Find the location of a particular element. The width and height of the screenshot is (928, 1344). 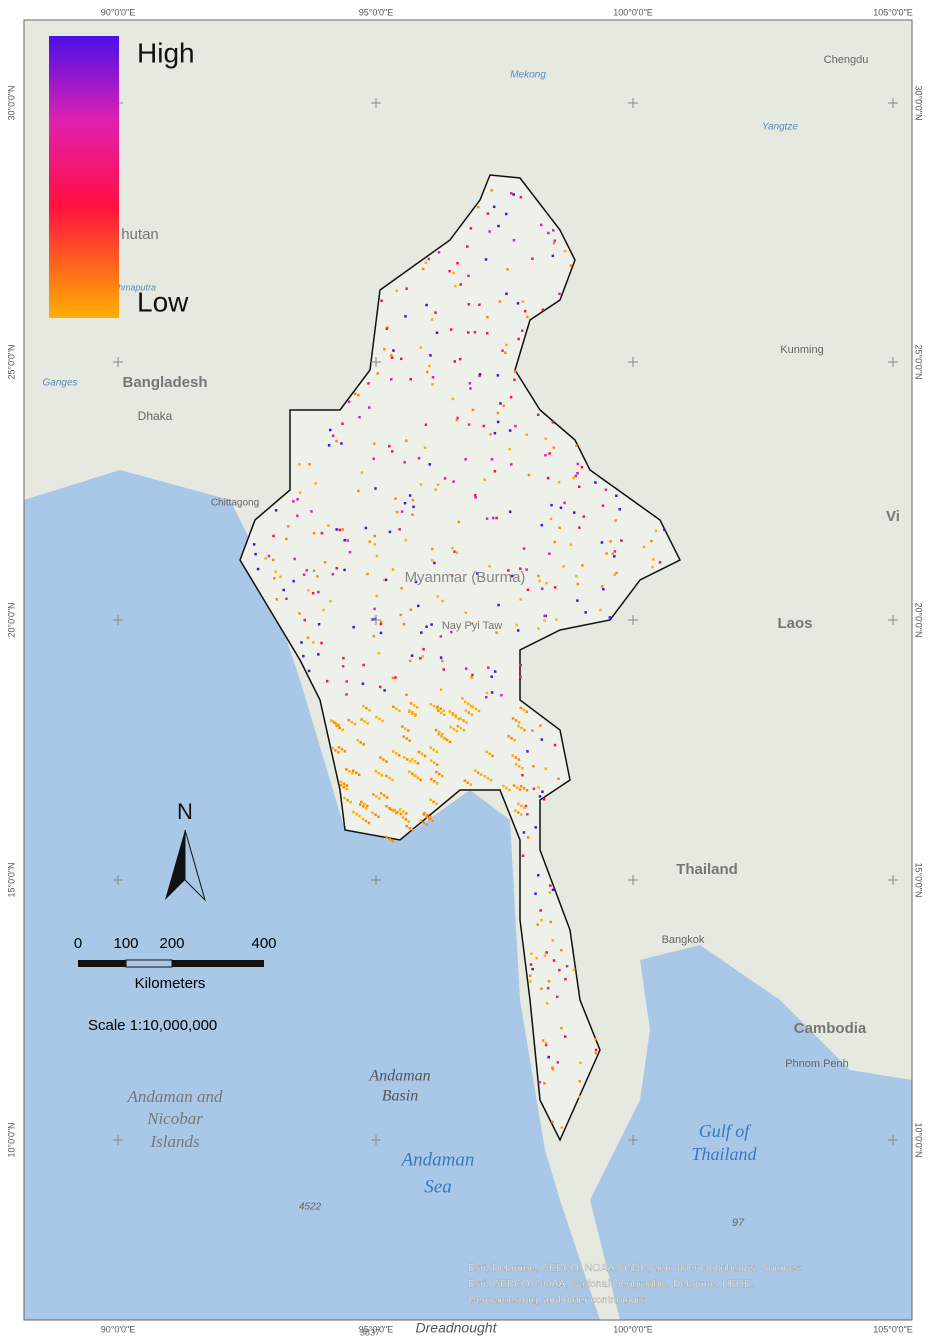

legend-low: Low is located at coordinates (163, 301).